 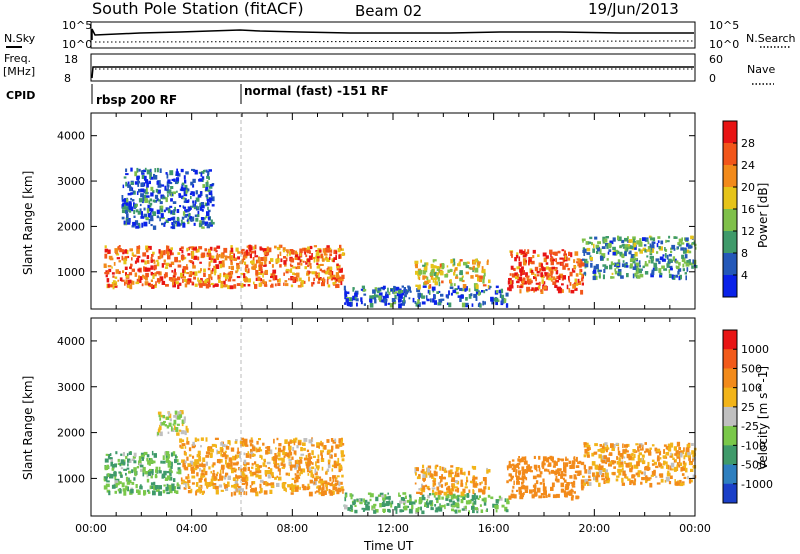 I want to click on ytick-label: 1000, so click(x=71, y=478).